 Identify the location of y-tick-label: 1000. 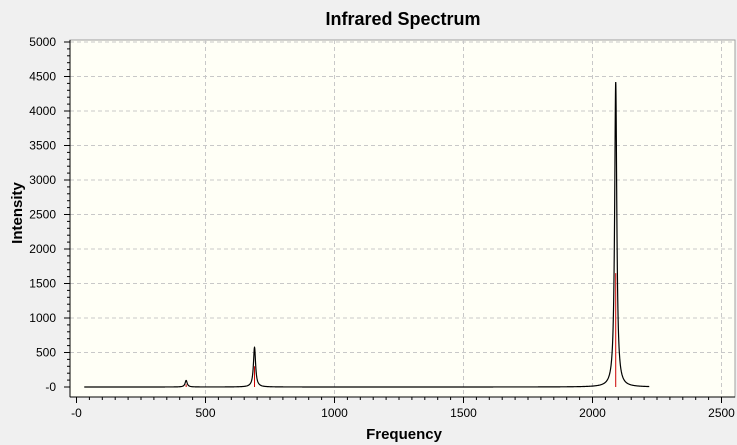
(42, 318).